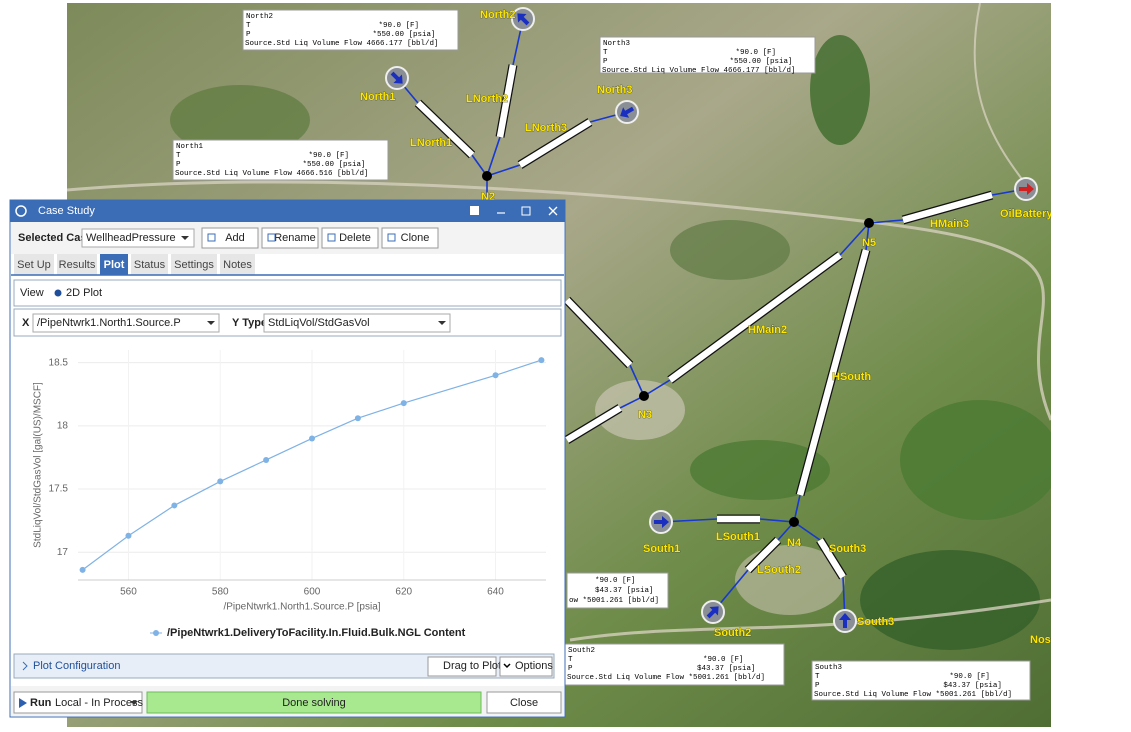  I want to click on map-label: N5, so click(869, 243).